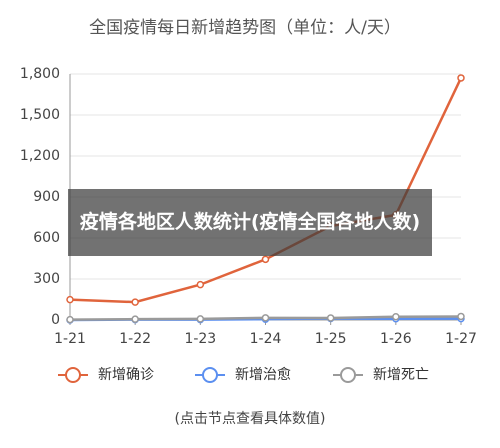 The width and height of the screenshot is (500, 448). Describe the element at coordinates (40, 156) in the screenshot. I see `y-tick-label: 1,200` at that location.